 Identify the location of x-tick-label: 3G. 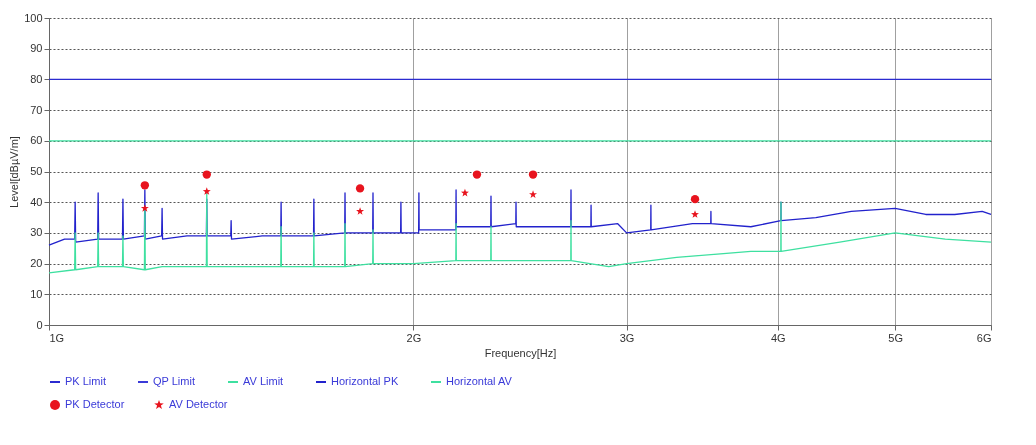
(627, 337).